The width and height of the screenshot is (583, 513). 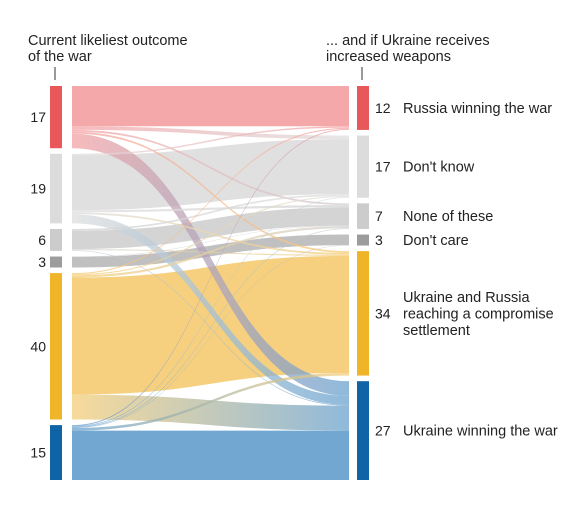 What do you see at coordinates (56, 452) in the screenshot?
I see `left-node-ukraine` at bounding box center [56, 452].